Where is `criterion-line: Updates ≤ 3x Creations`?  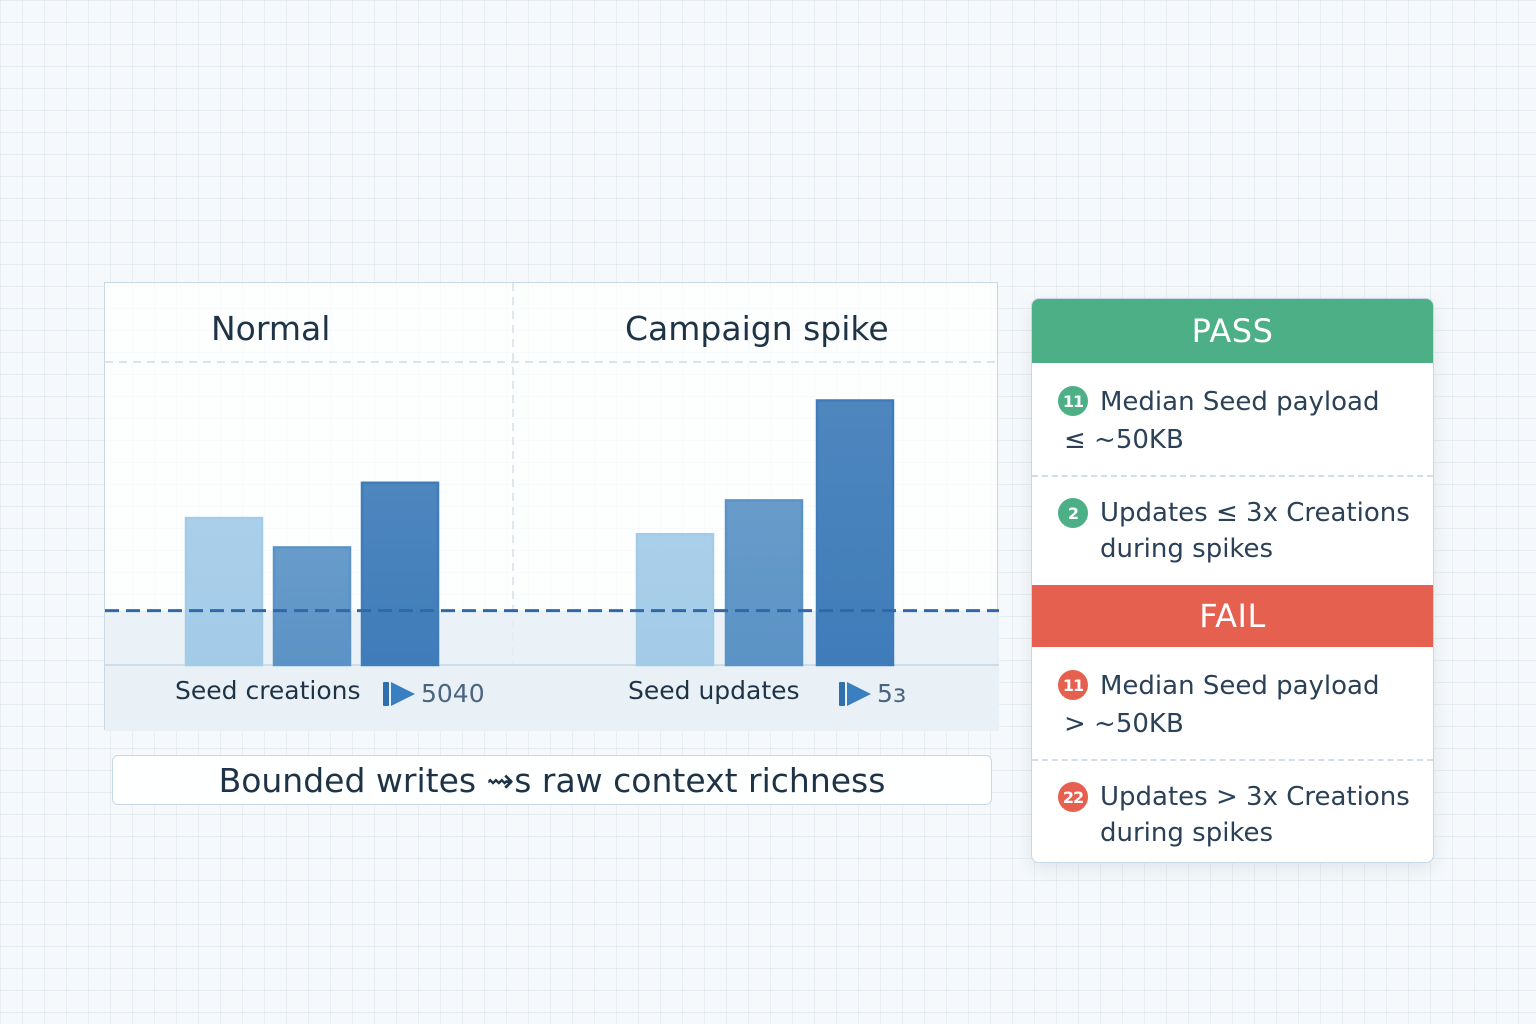 criterion-line: Updates ≤ 3x Creations is located at coordinates (1255, 513).